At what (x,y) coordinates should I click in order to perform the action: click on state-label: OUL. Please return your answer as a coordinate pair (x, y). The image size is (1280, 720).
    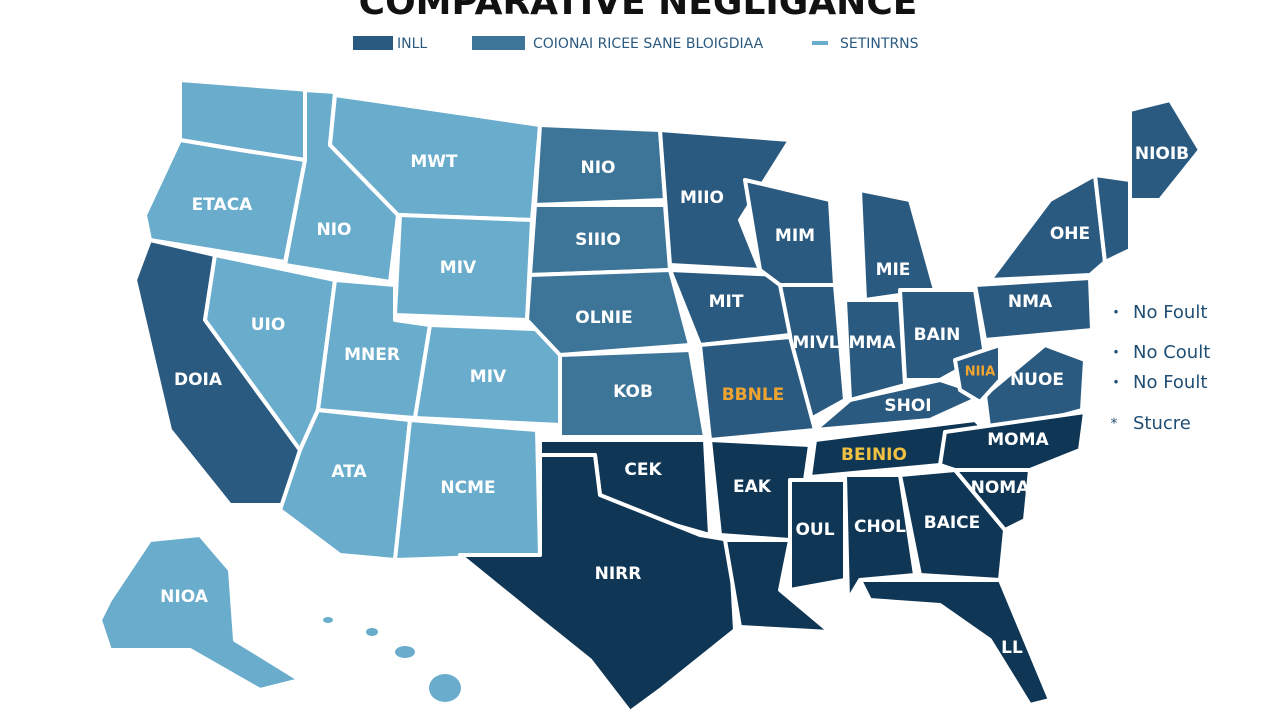
    Looking at the image, I should click on (814, 530).